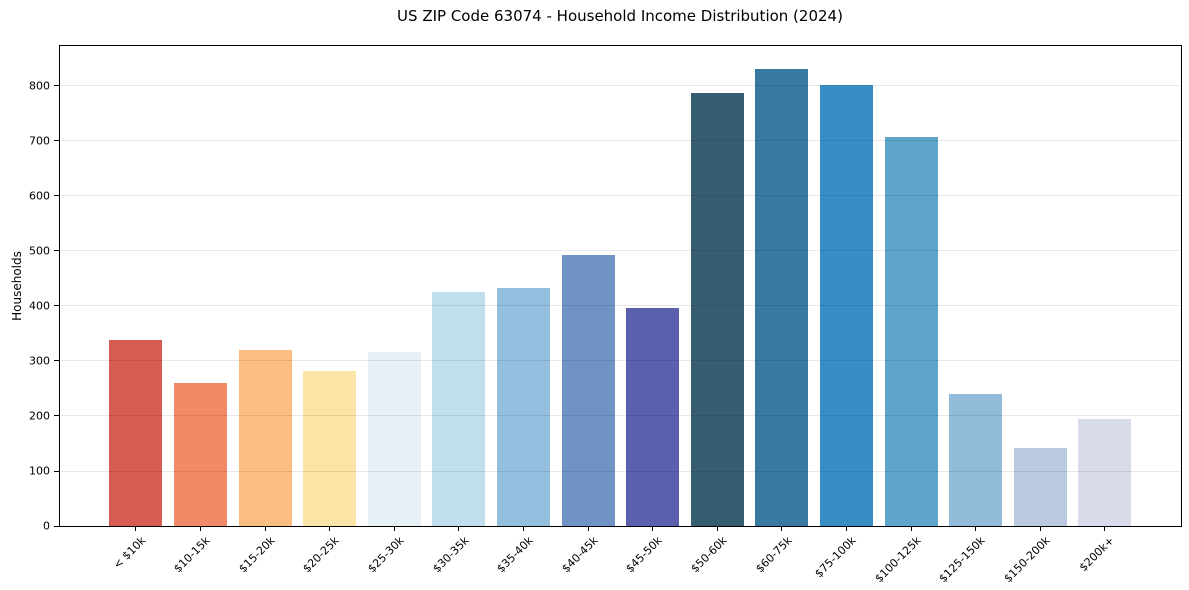 This screenshot has height=590, width=1189. Describe the element at coordinates (39, 251) in the screenshot. I see `y-tick-label: 500` at that location.